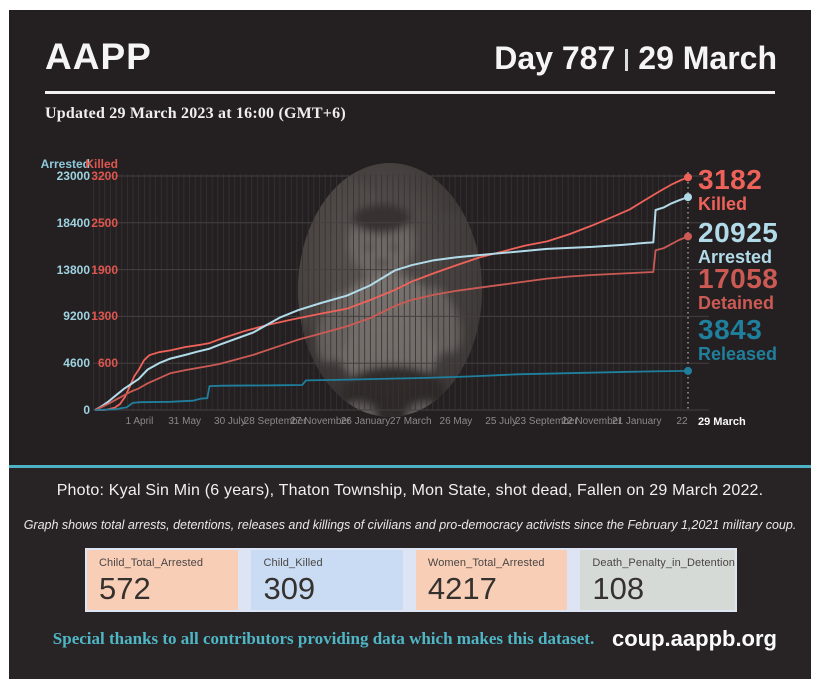 This screenshot has width=820, height=687. I want to click on series-endpoint-killed, so click(688, 177).